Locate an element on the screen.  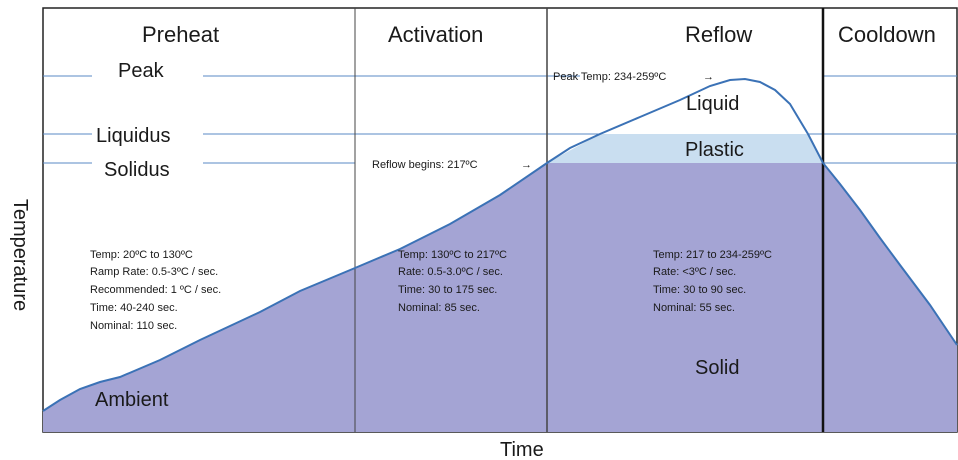
note-line: Recommended: 1 ºC / sec. is located at coordinates (155, 290).